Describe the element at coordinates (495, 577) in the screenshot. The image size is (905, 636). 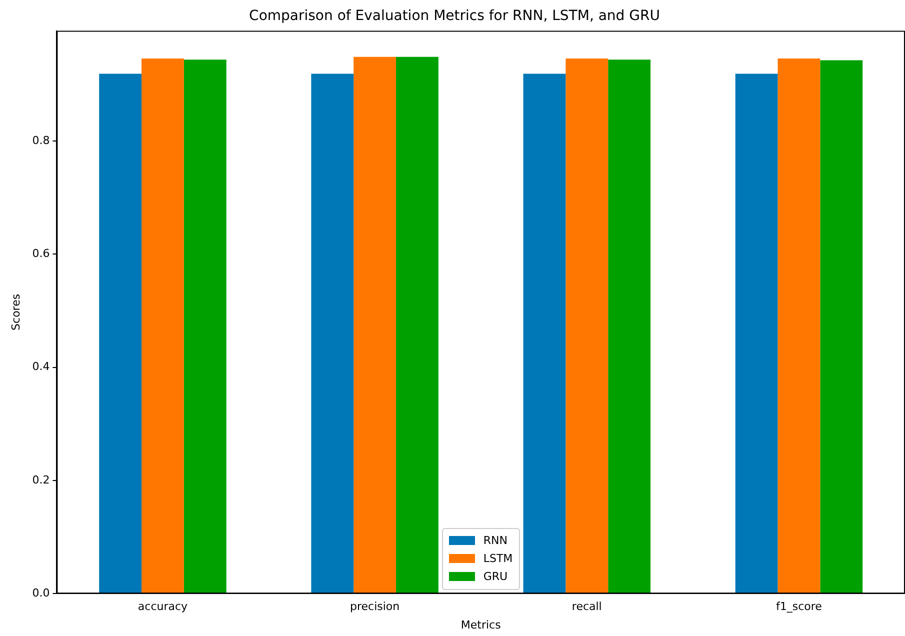
I see `legend-label: GRU` at that location.